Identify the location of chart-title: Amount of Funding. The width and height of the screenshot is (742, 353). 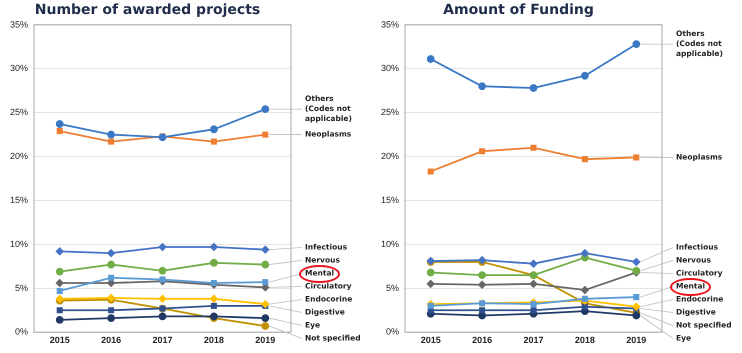
(518, 10).